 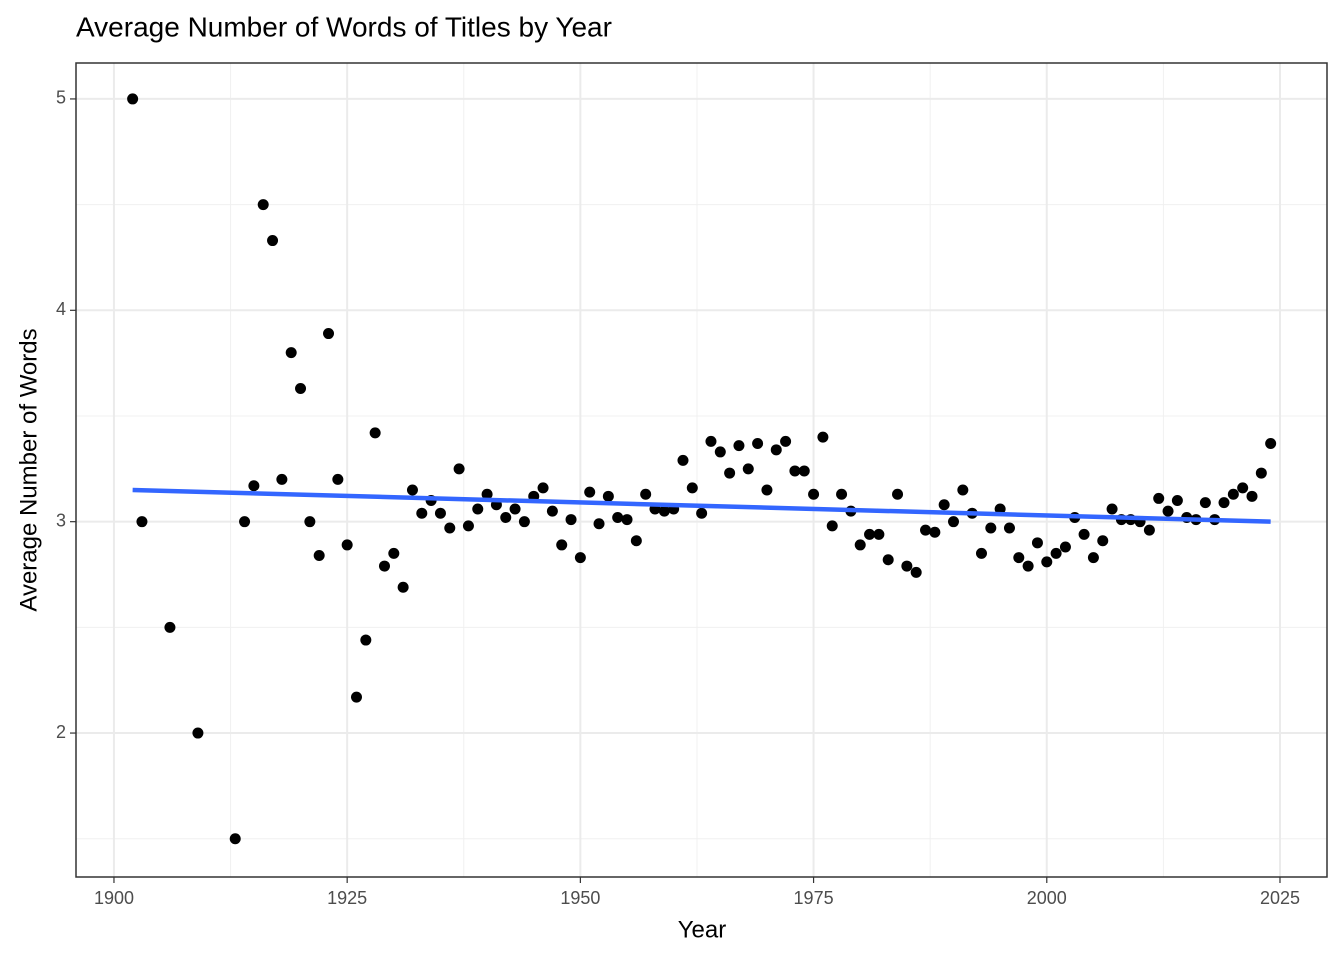 I want to click on y-tick-label: 5, so click(x=61, y=98).